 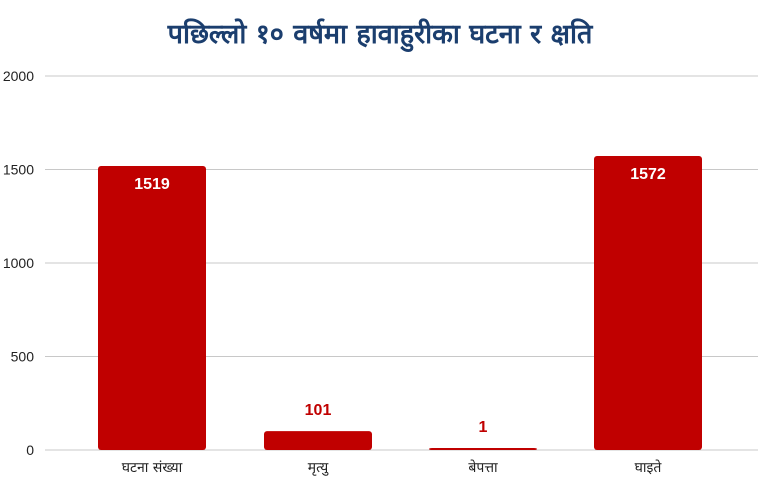 What do you see at coordinates (318, 410) in the screenshot?
I see `data-label: 101` at bounding box center [318, 410].